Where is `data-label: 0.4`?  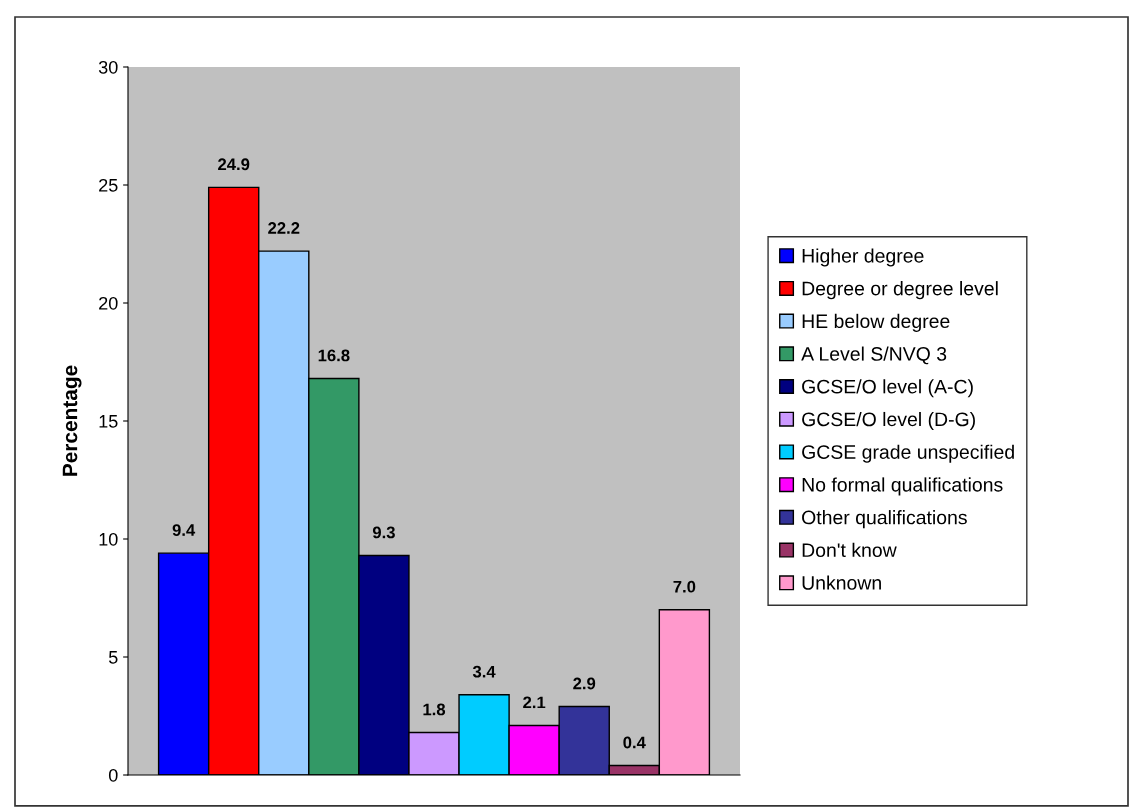 data-label: 0.4 is located at coordinates (634, 742).